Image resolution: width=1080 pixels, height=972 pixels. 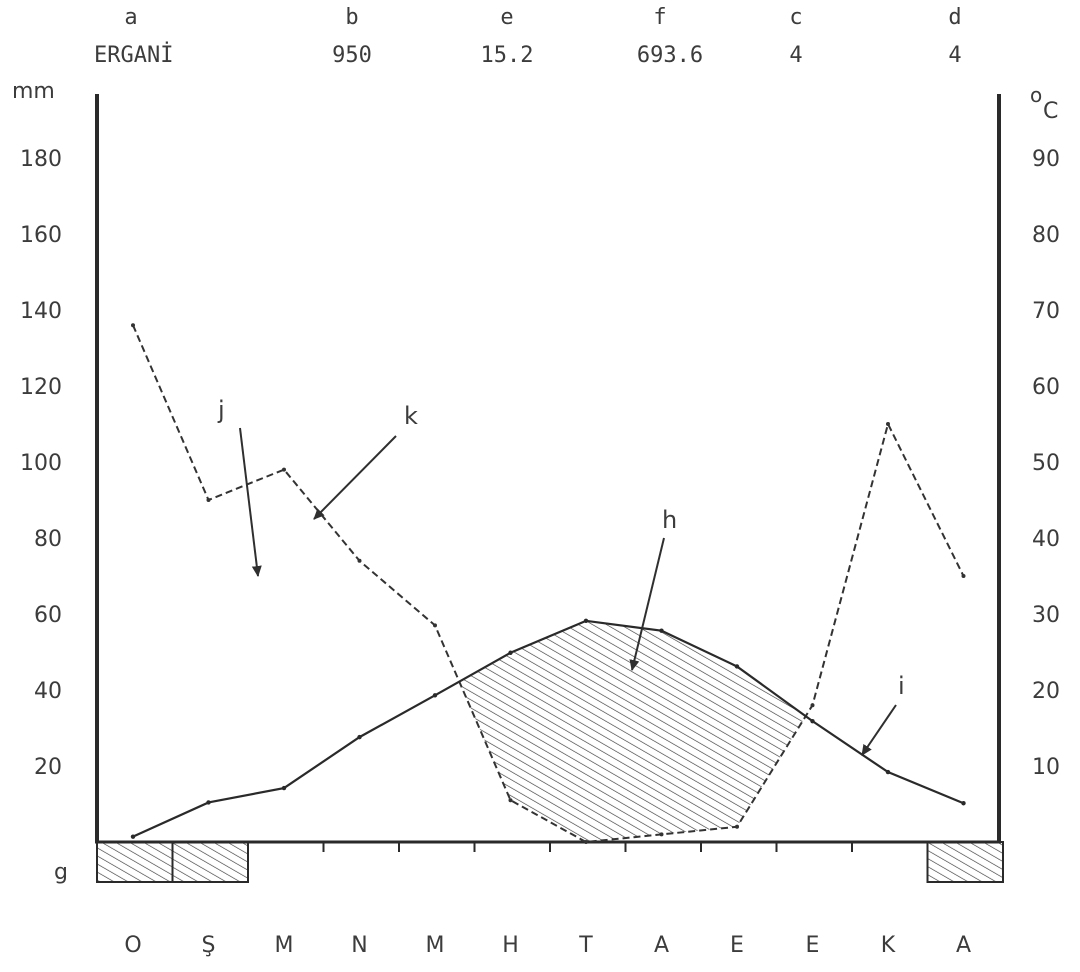 I want to click on month-label: H, so click(x=510, y=945).